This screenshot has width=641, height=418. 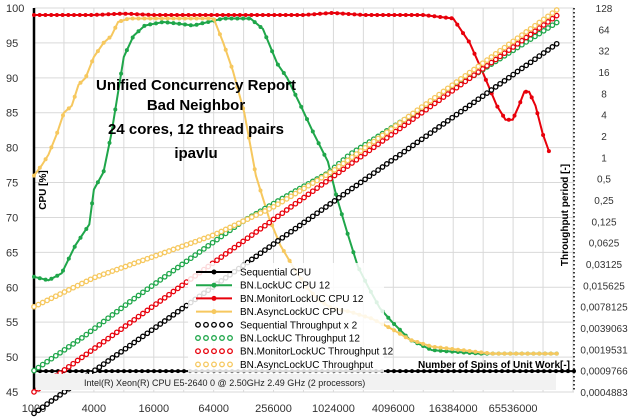 What do you see at coordinates (12, 218) in the screenshot?
I see `y-tick-label: 70` at bounding box center [12, 218].